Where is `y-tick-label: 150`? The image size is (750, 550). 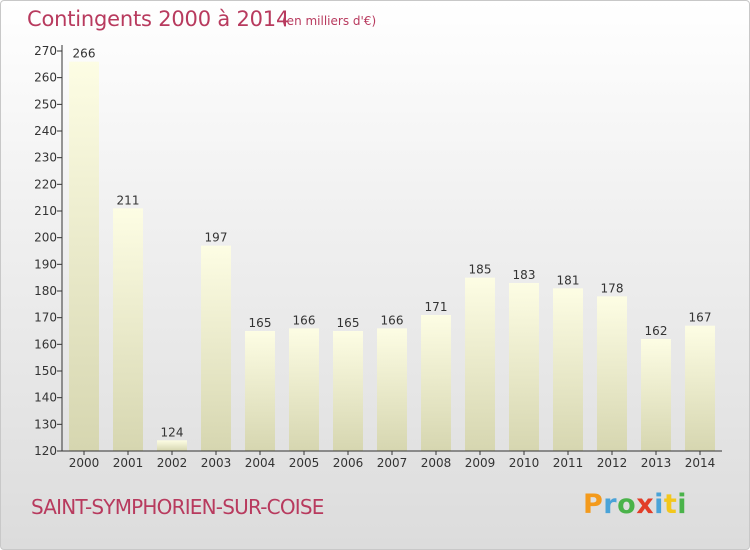 y-tick-label: 150 is located at coordinates (45, 371).